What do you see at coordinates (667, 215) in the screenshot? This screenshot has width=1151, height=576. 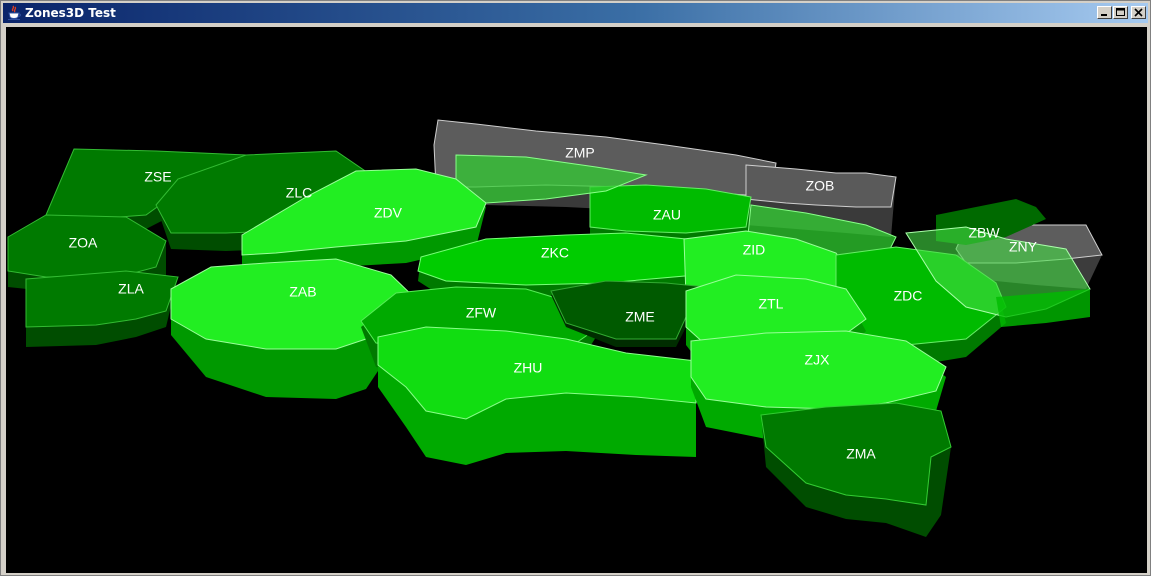 I see `zone-label-zau: ZAU` at bounding box center [667, 215].